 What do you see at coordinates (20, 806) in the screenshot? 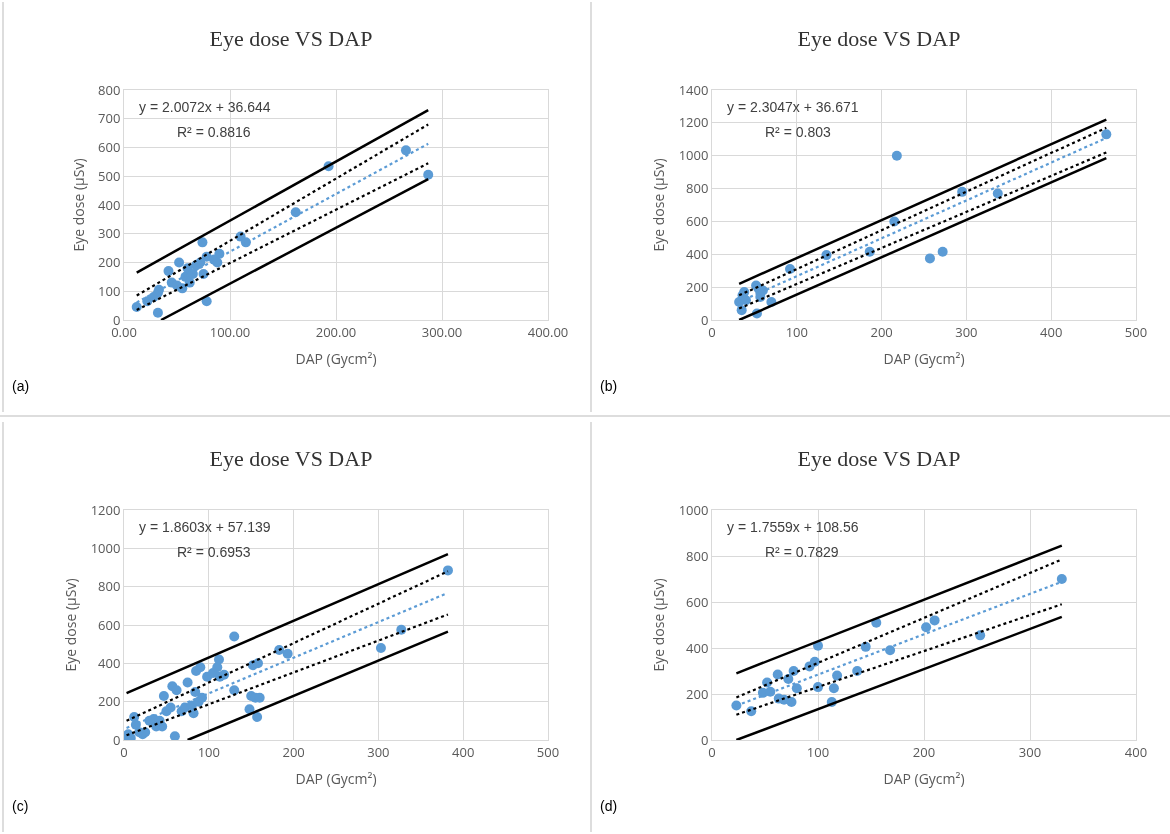
I see `text: (c)` at bounding box center [20, 806].